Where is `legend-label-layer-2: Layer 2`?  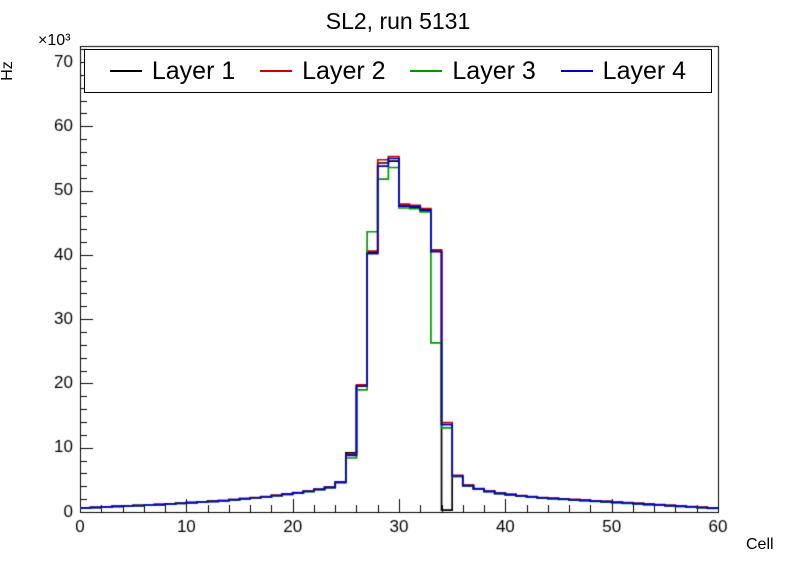 legend-label-layer-2: Layer 2 is located at coordinates (344, 70).